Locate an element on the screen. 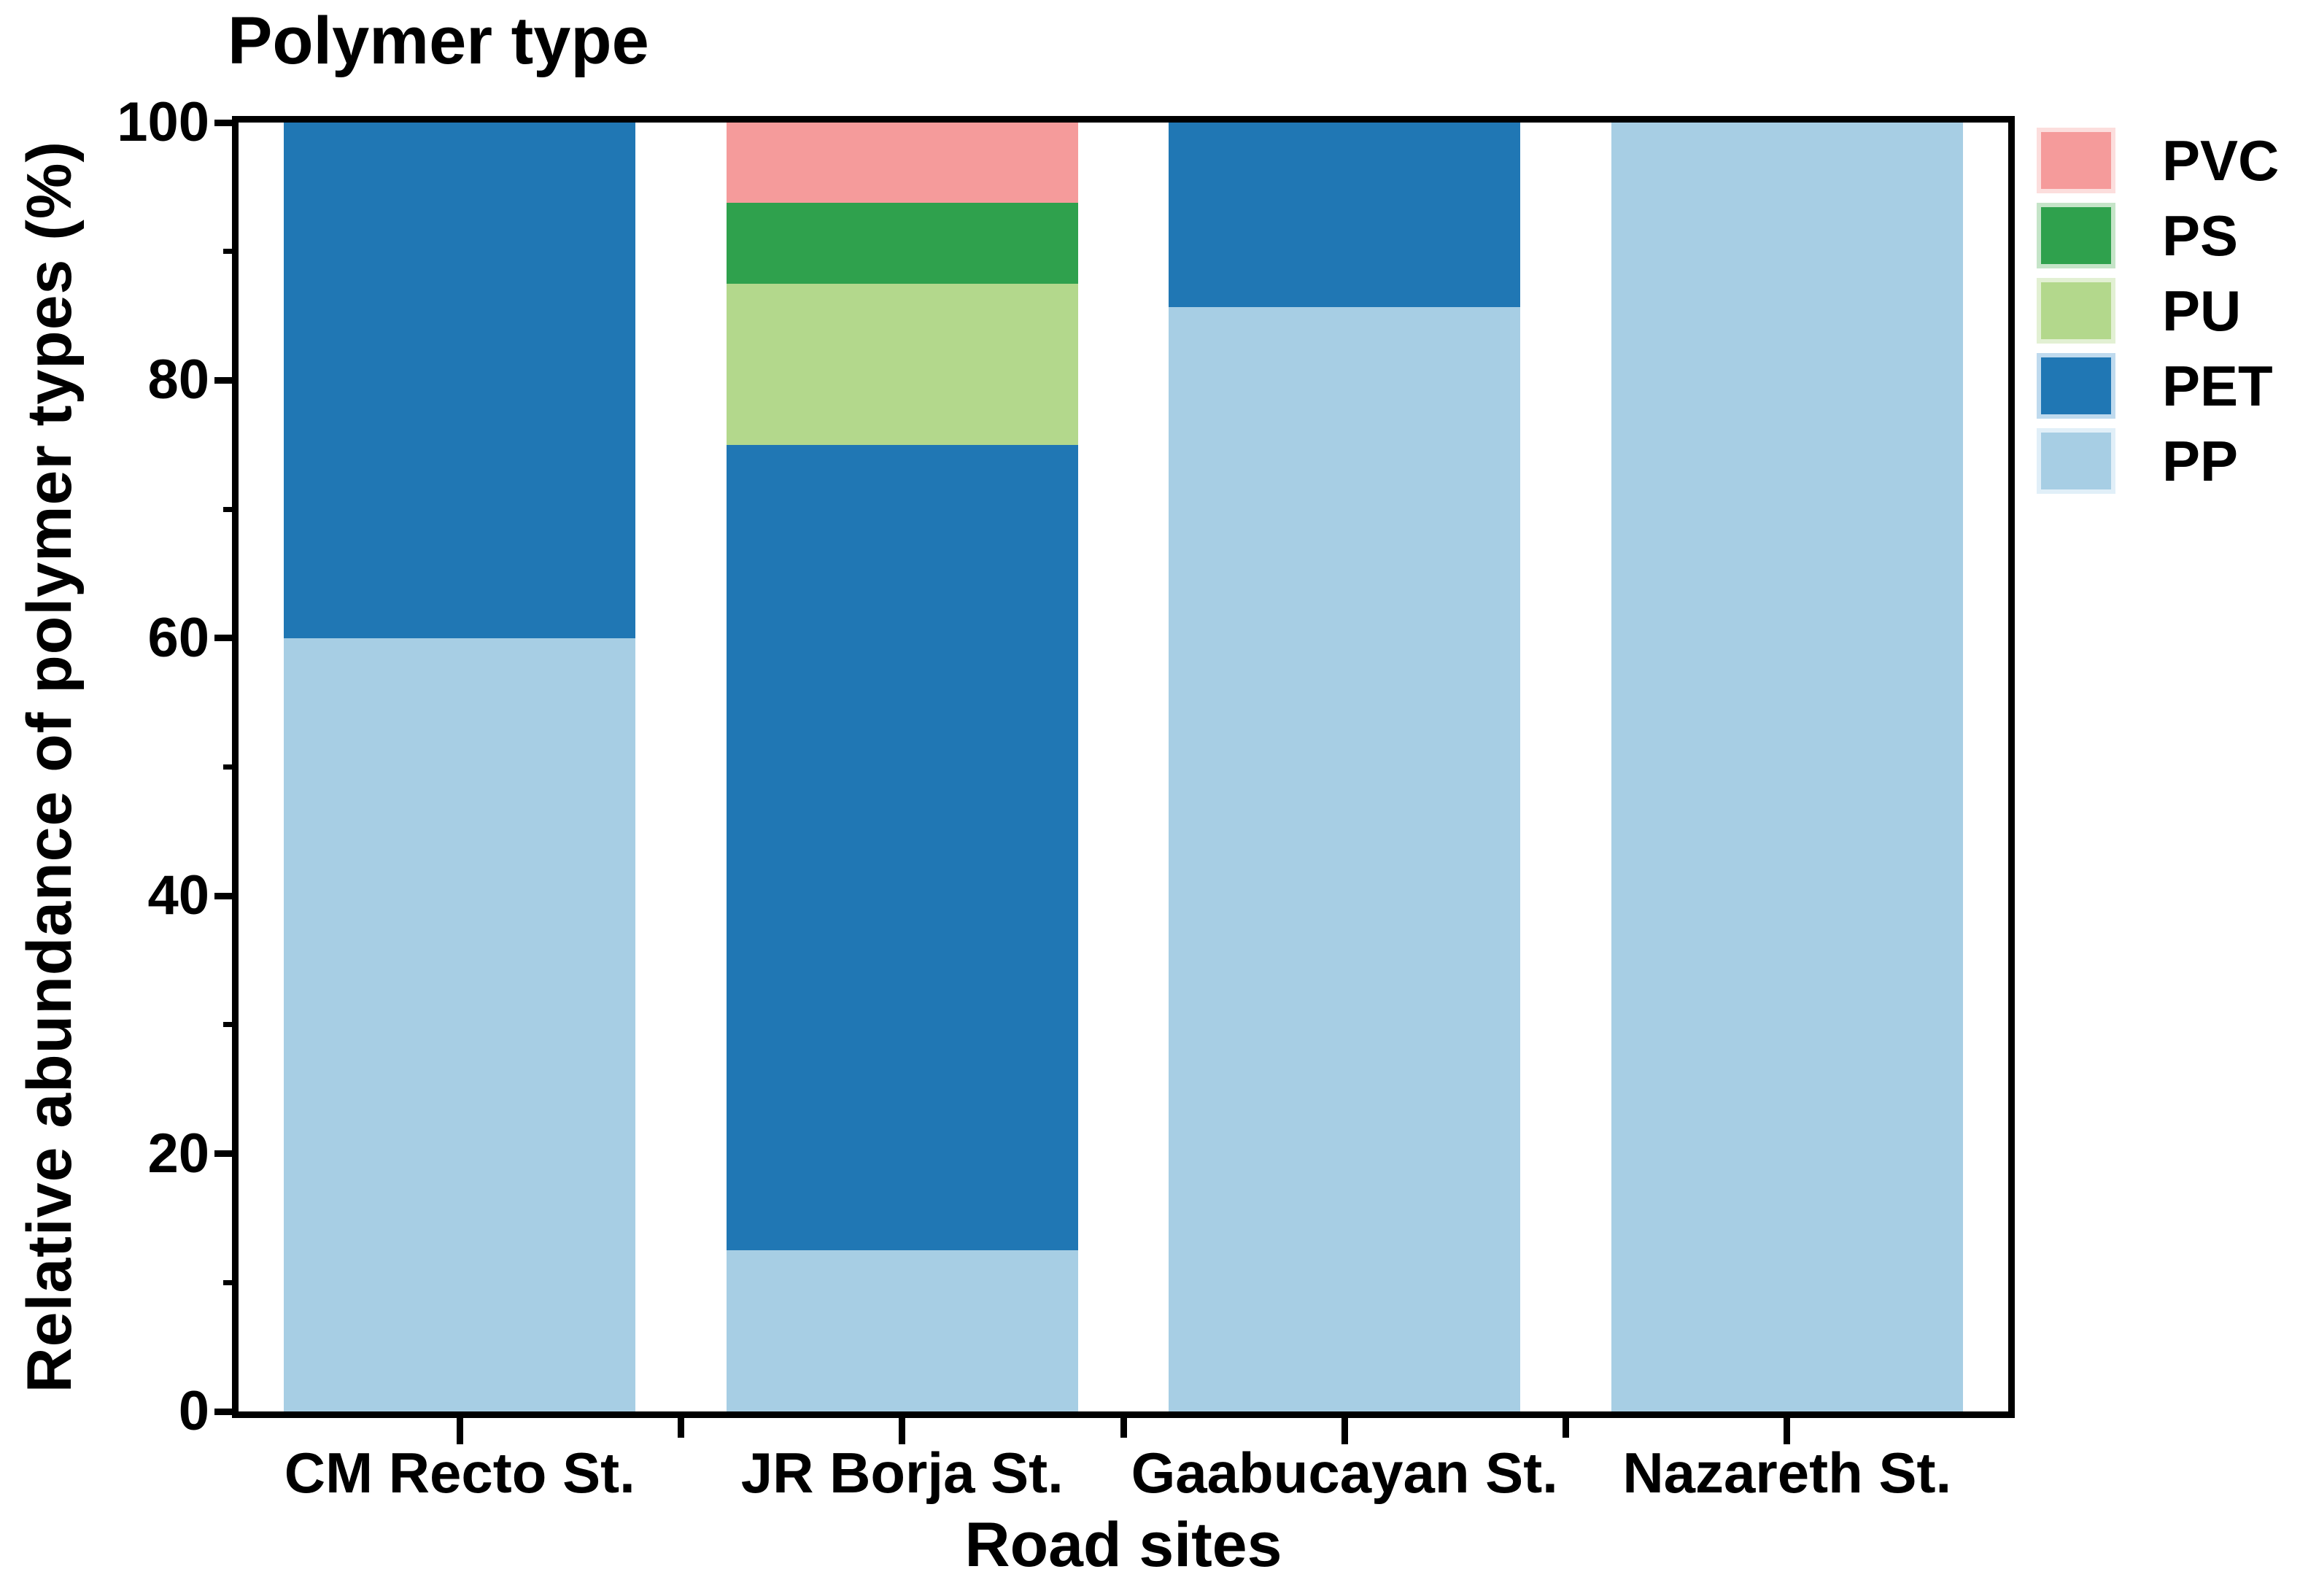 The width and height of the screenshot is (2300, 1596). legend-label-pp: PP is located at coordinates (2200, 461).